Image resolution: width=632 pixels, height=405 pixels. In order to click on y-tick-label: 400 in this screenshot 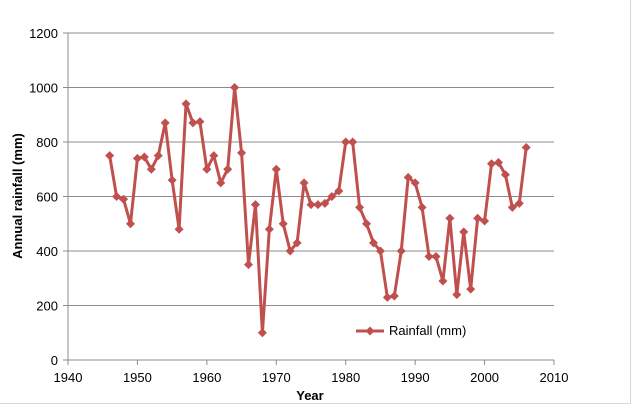, I will do `click(47, 251)`.